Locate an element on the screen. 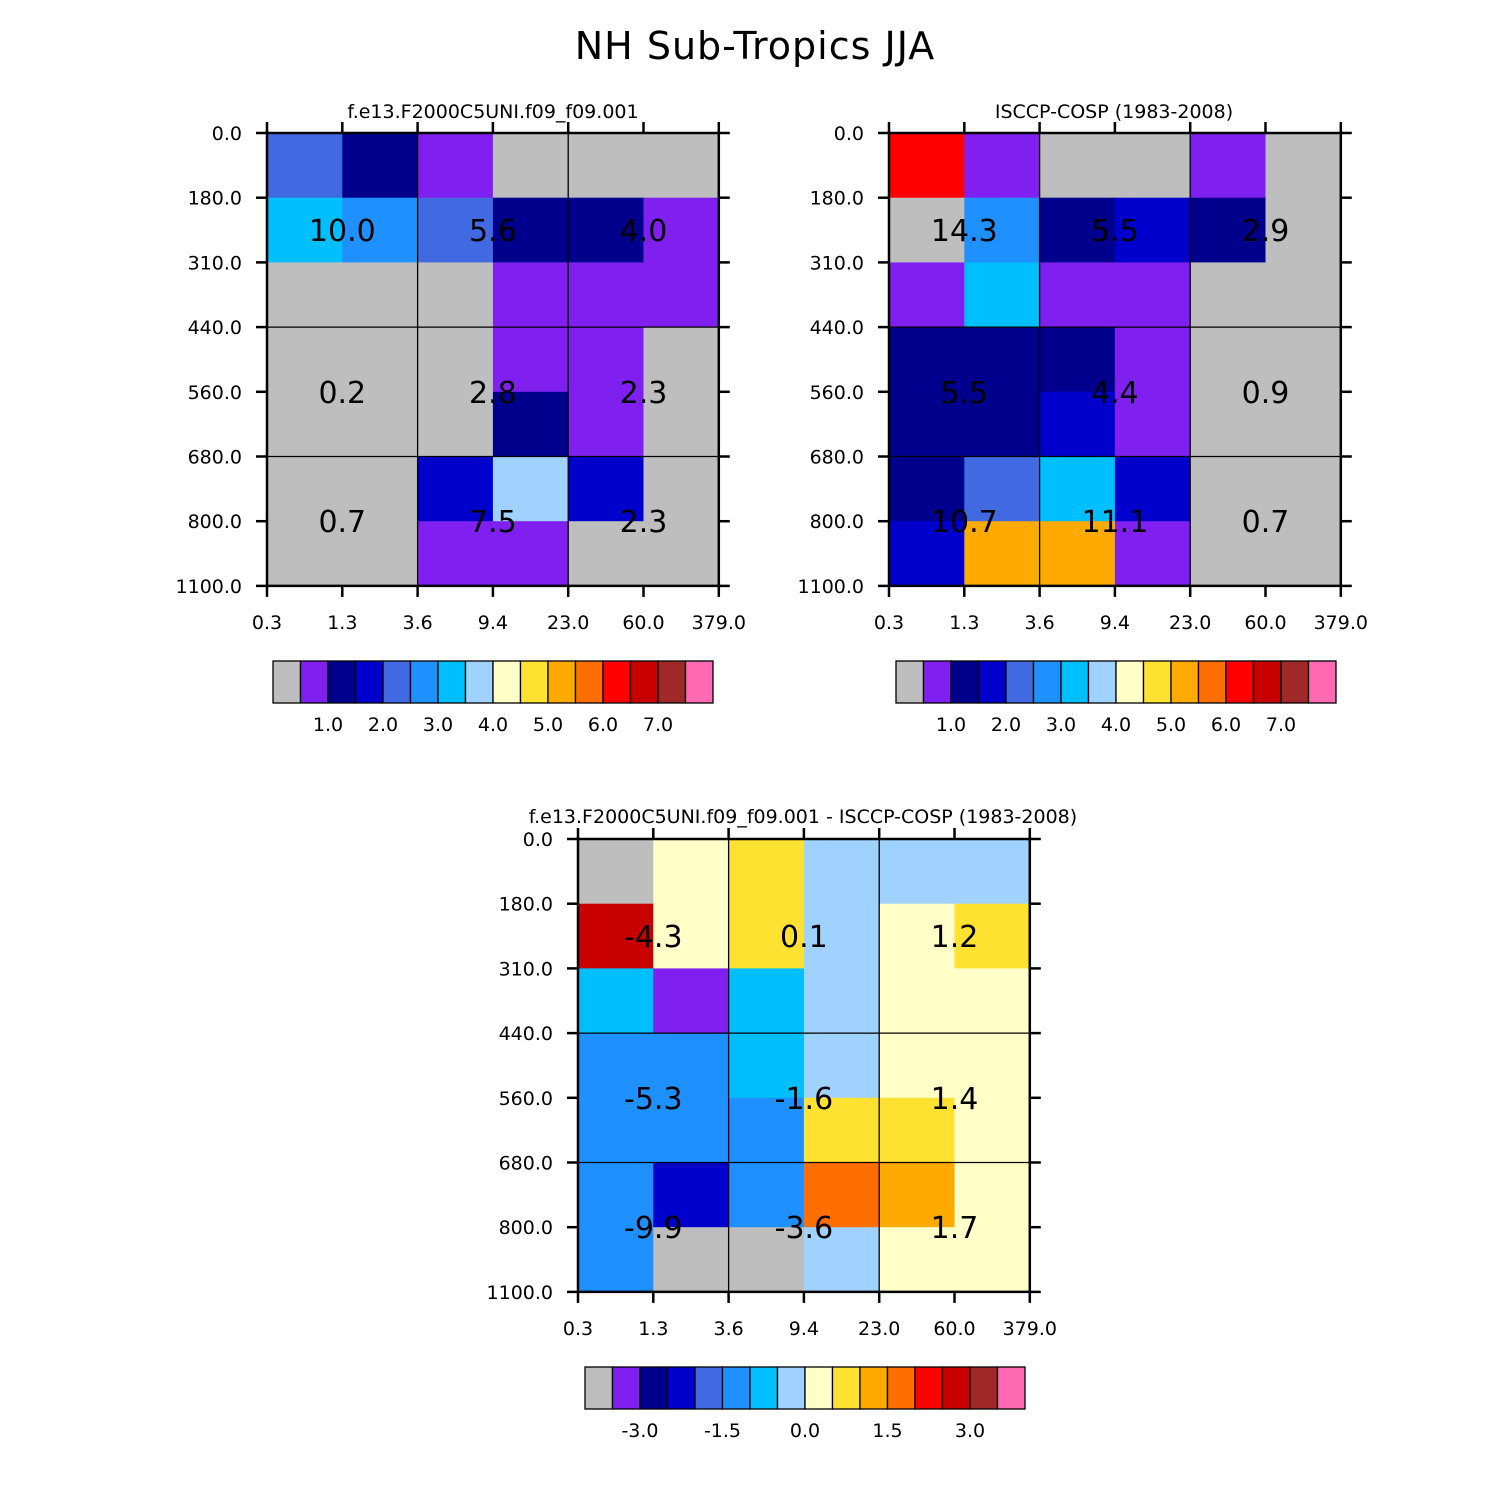 Image resolution: width=1510 pixels, height=1510 pixels. colorbar-label: 6.0 is located at coordinates (603, 725).